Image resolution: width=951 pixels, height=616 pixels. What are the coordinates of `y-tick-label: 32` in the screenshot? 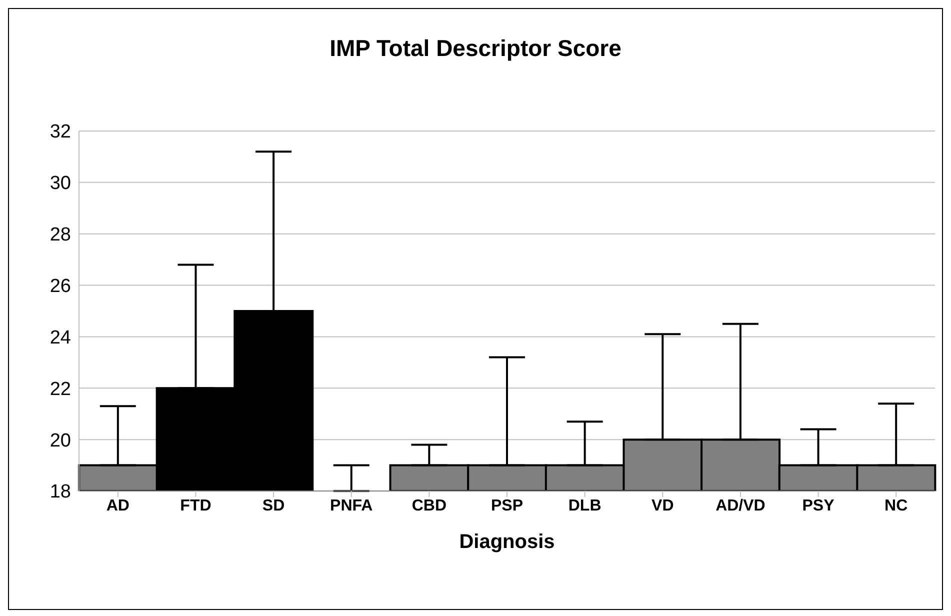 It's located at (60, 132).